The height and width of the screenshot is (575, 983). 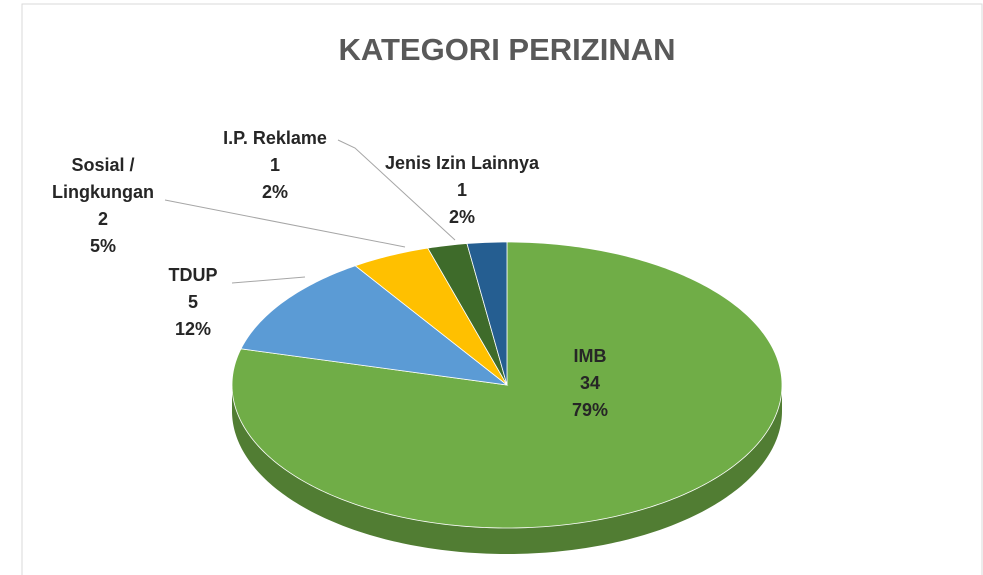 What do you see at coordinates (102, 219) in the screenshot?
I see `label-value: 2` at bounding box center [102, 219].